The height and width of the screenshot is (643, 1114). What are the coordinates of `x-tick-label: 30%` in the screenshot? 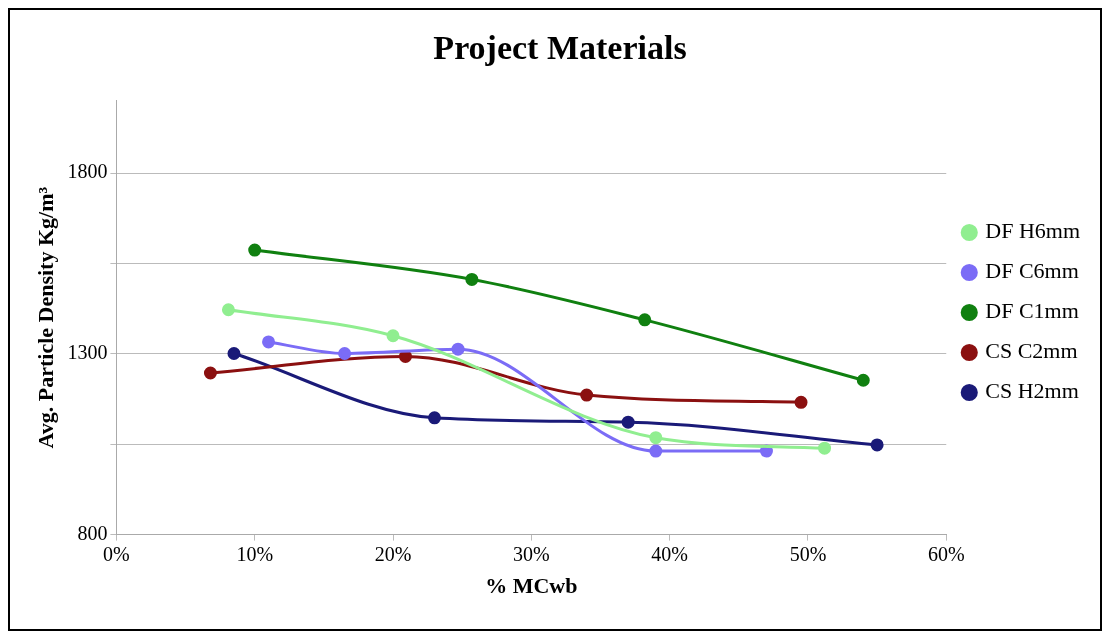 It's located at (531, 553).